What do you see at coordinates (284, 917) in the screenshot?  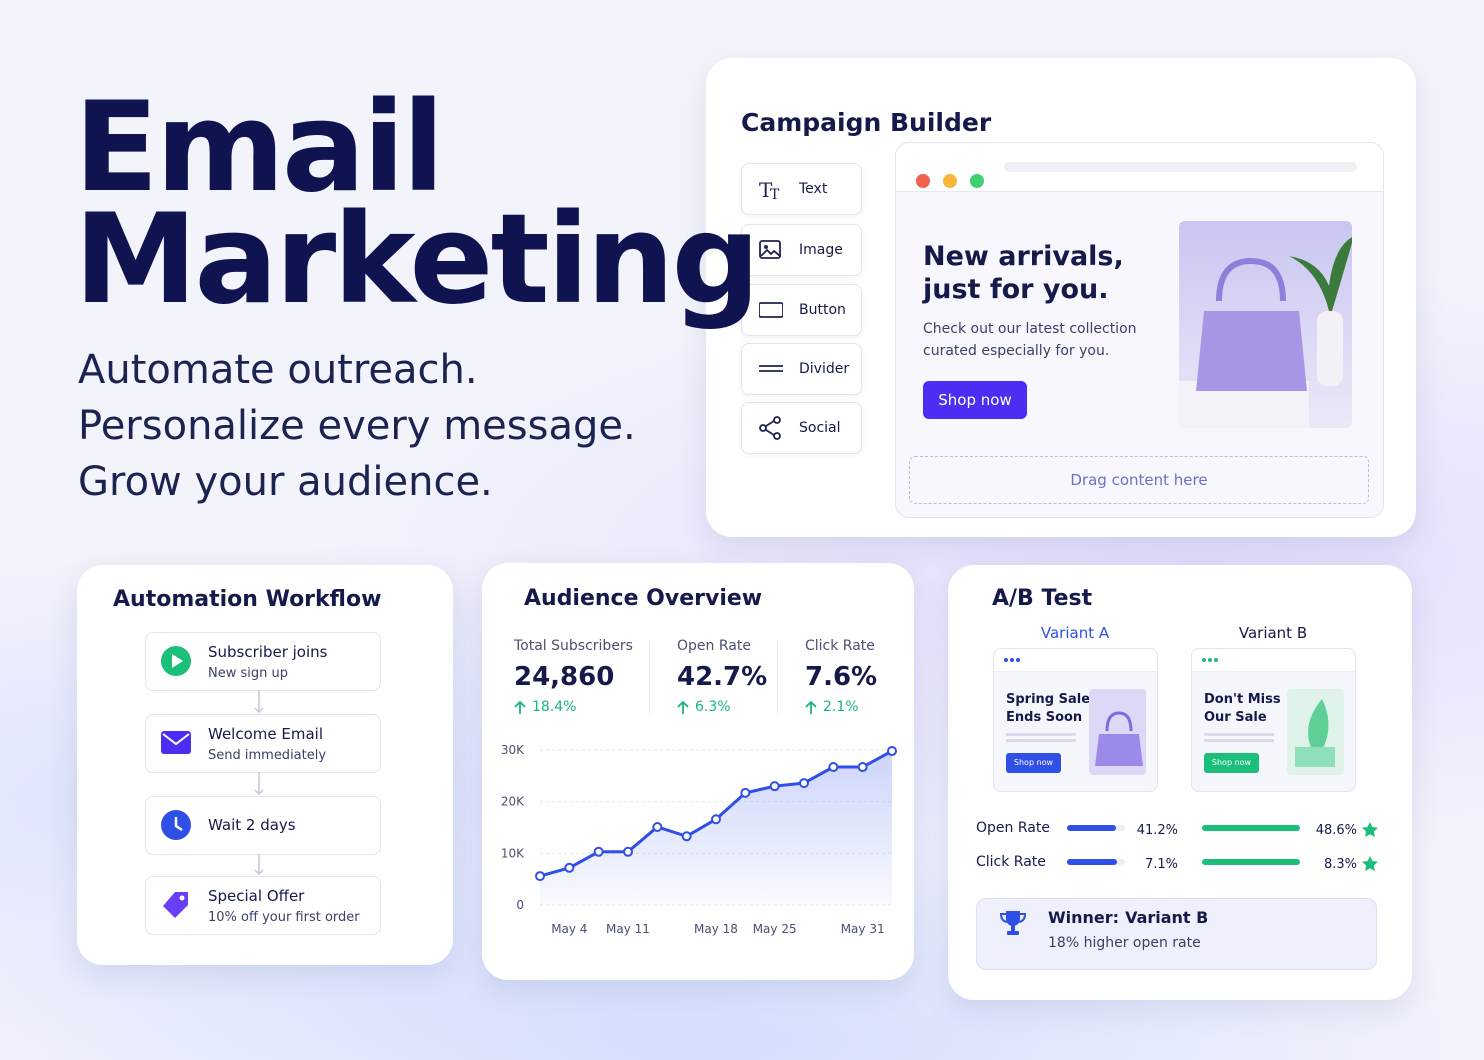 I see `step-subtitle: 10% off your first order` at bounding box center [284, 917].